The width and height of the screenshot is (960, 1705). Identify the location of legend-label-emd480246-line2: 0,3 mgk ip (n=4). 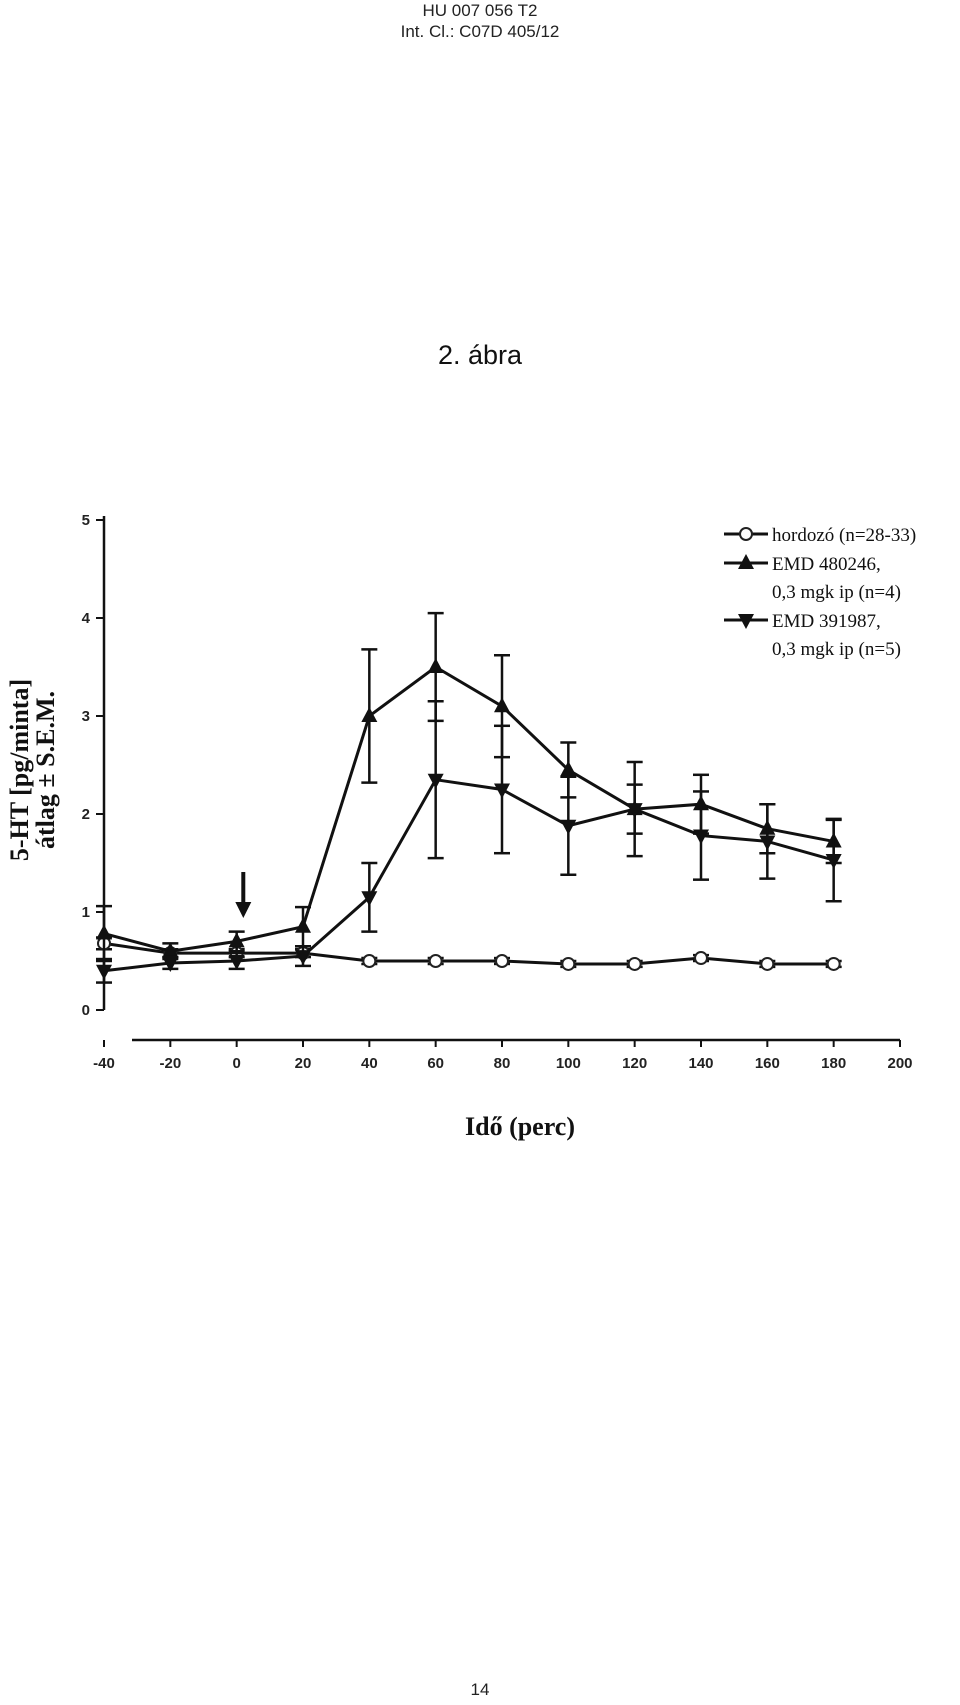
(836, 592).